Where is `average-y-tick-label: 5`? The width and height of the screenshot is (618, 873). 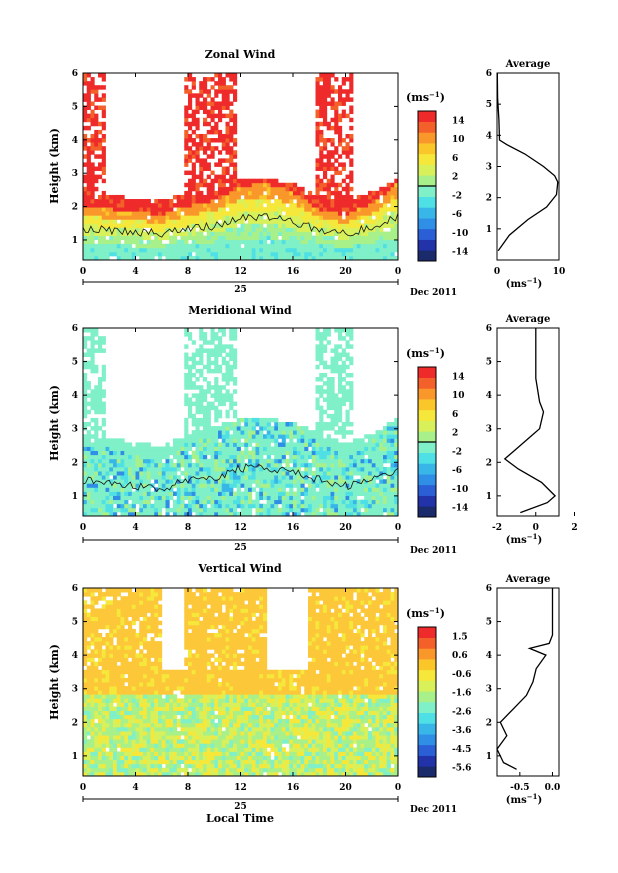
average-y-tick-label: 5 is located at coordinates (489, 363).